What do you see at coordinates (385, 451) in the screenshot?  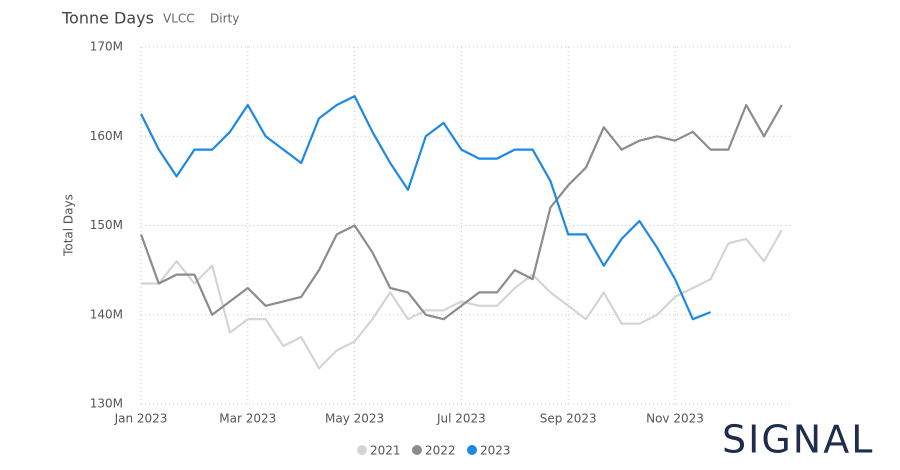 I see `legend-label: 2021` at bounding box center [385, 451].